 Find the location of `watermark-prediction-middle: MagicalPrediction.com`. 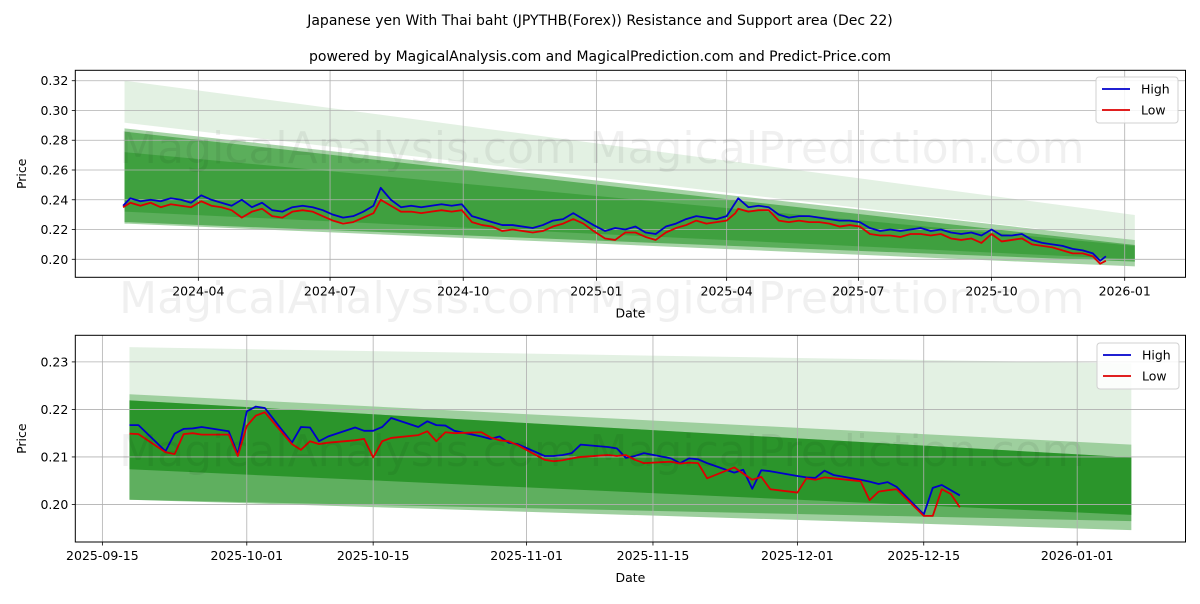

watermark-prediction-middle: MagicalPrediction.com is located at coordinates (837, 298).